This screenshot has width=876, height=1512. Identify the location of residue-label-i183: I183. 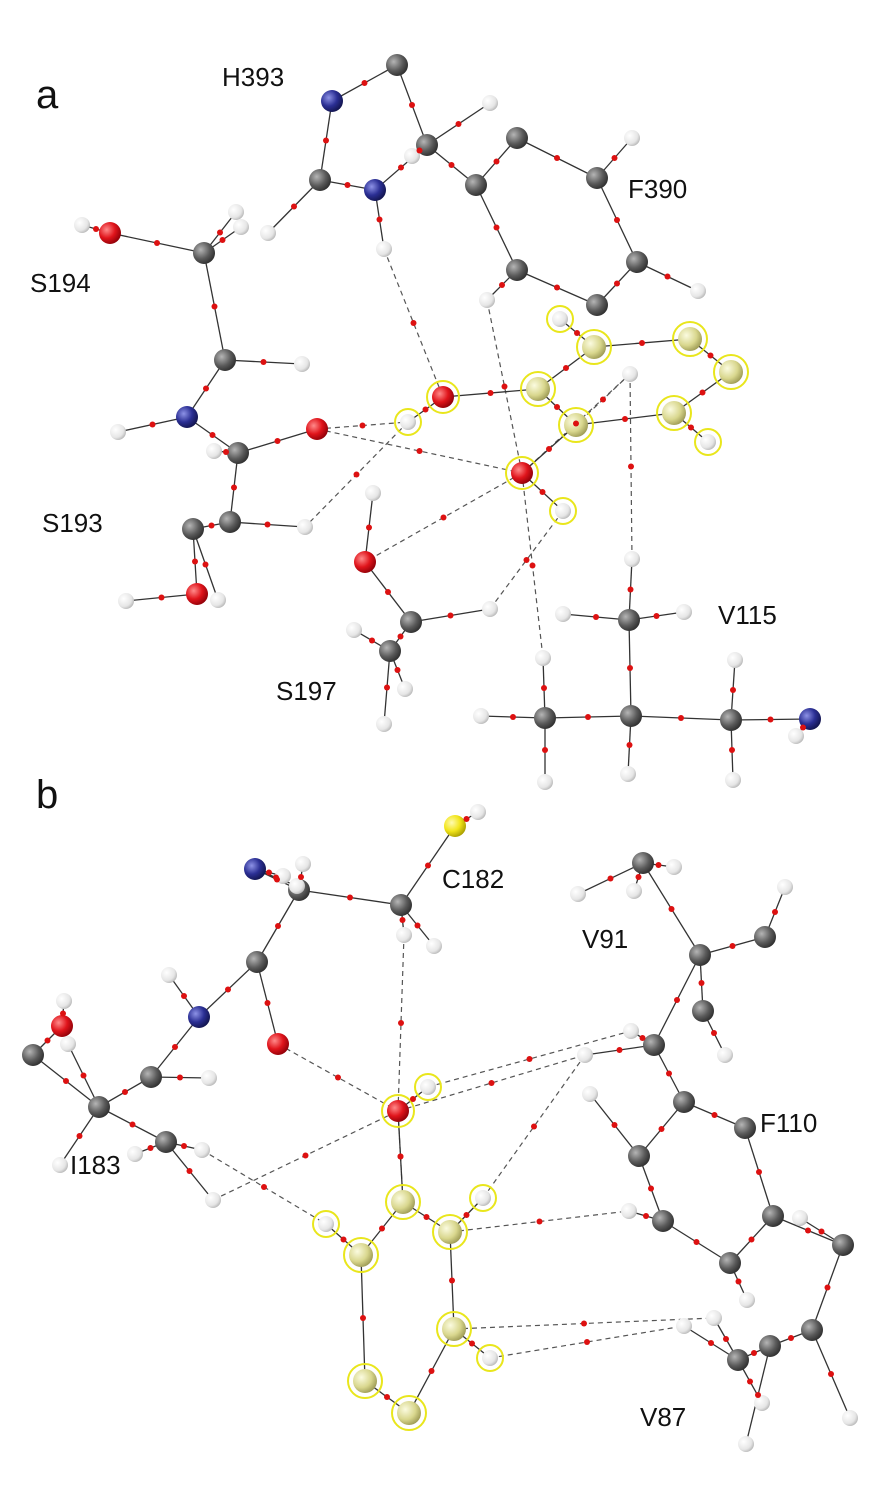
(95, 1165).